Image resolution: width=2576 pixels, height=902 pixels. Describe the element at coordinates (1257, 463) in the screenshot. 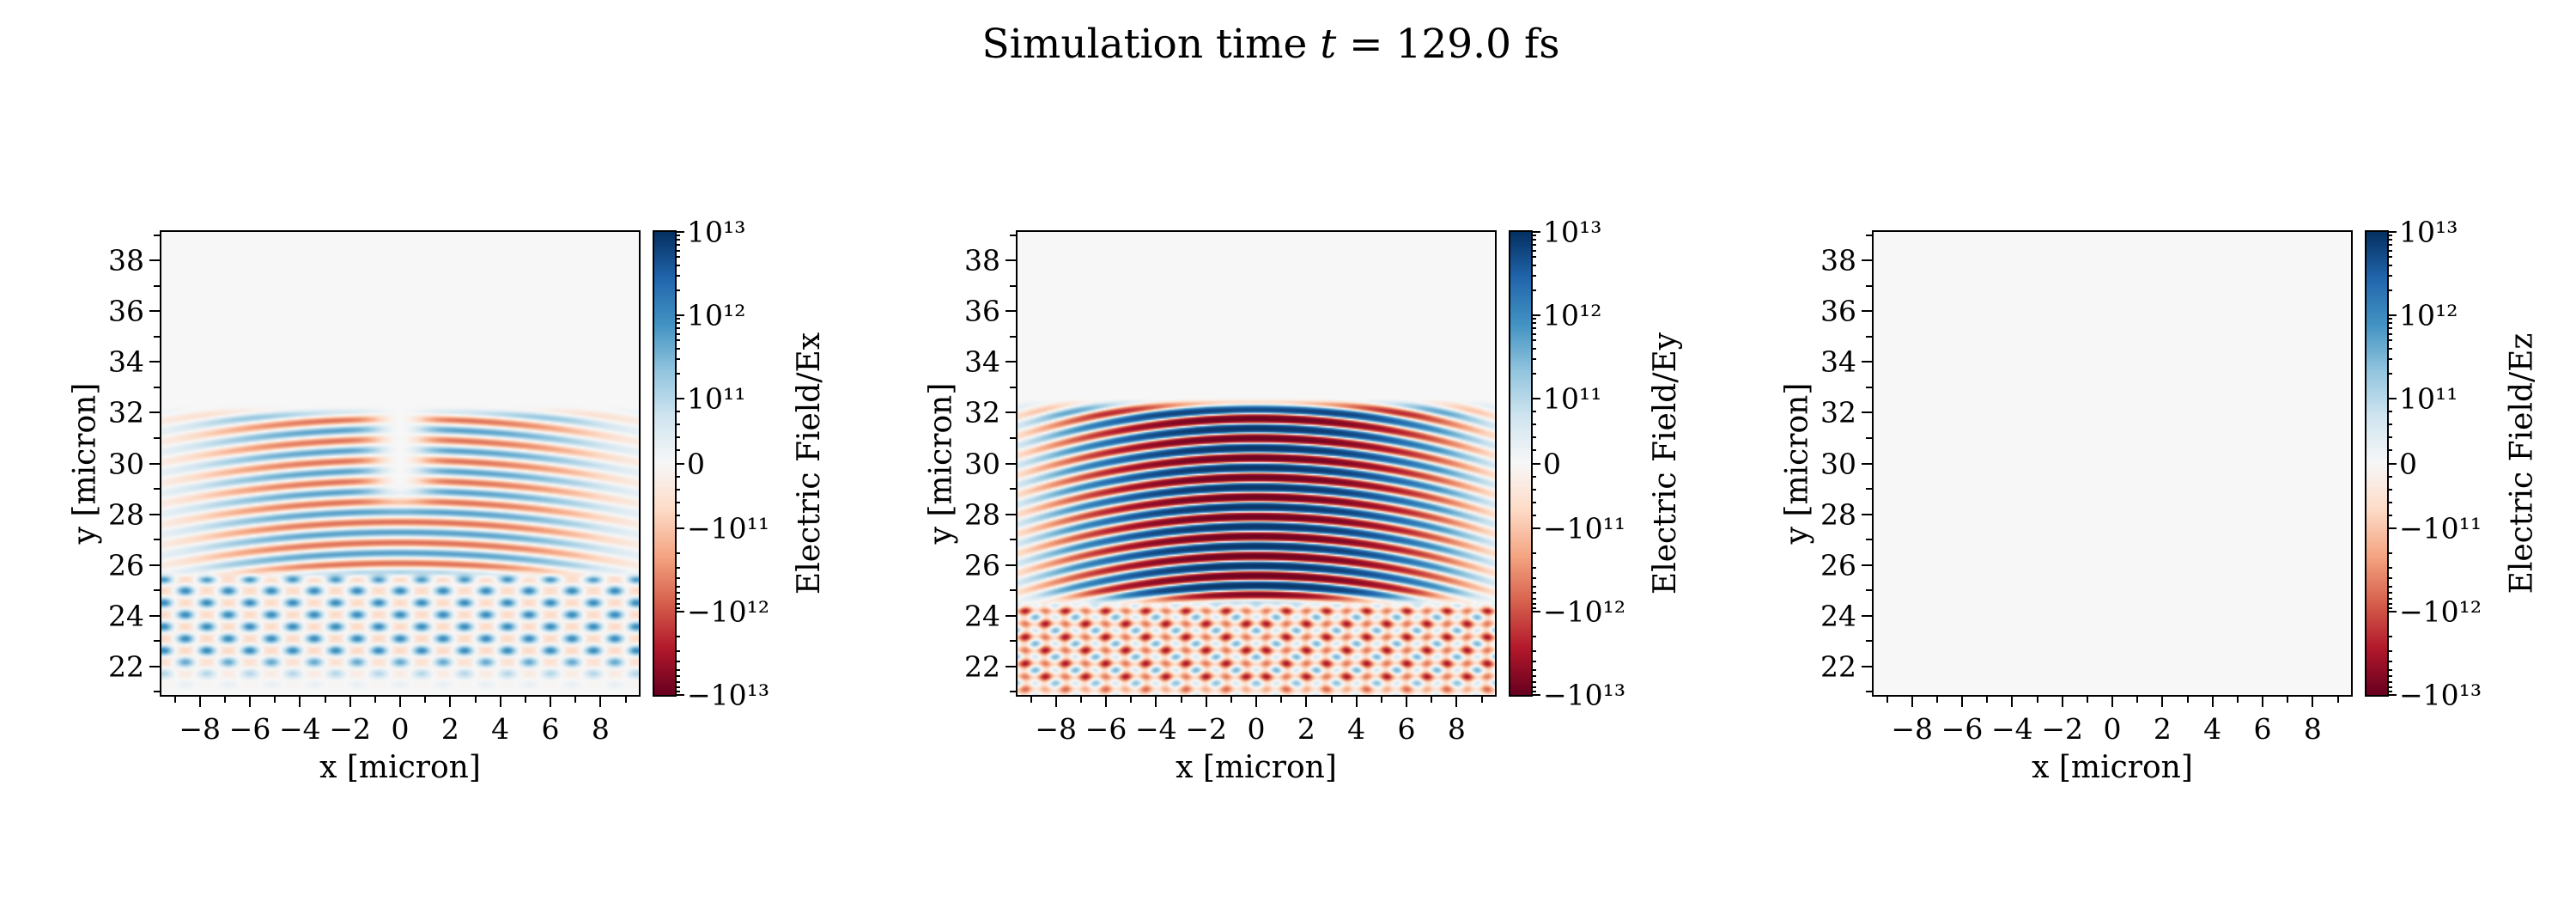

I see `heatmap-ey` at that location.